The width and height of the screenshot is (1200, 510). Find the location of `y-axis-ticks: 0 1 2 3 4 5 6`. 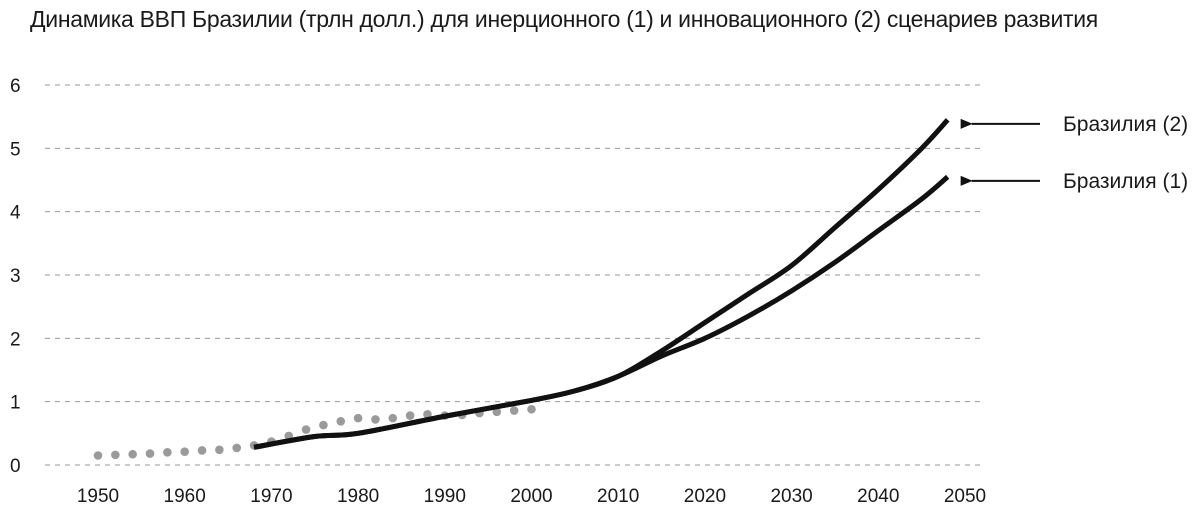

y-axis-ticks: 0 1 2 3 4 5 6 is located at coordinates (15, 276).